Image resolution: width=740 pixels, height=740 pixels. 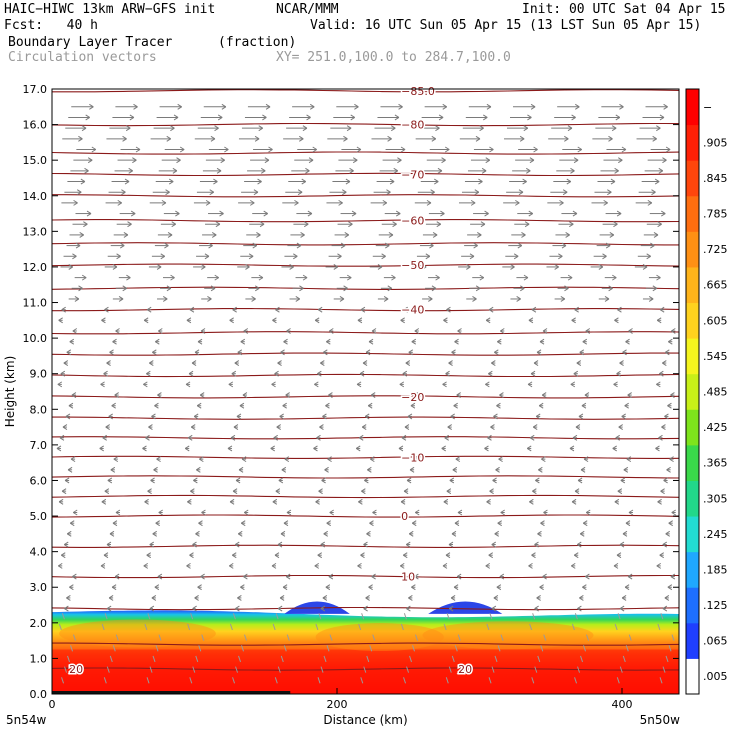 What do you see at coordinates (307, 9) in the screenshot?
I see `org-label: NCAR/MMM` at bounding box center [307, 9].